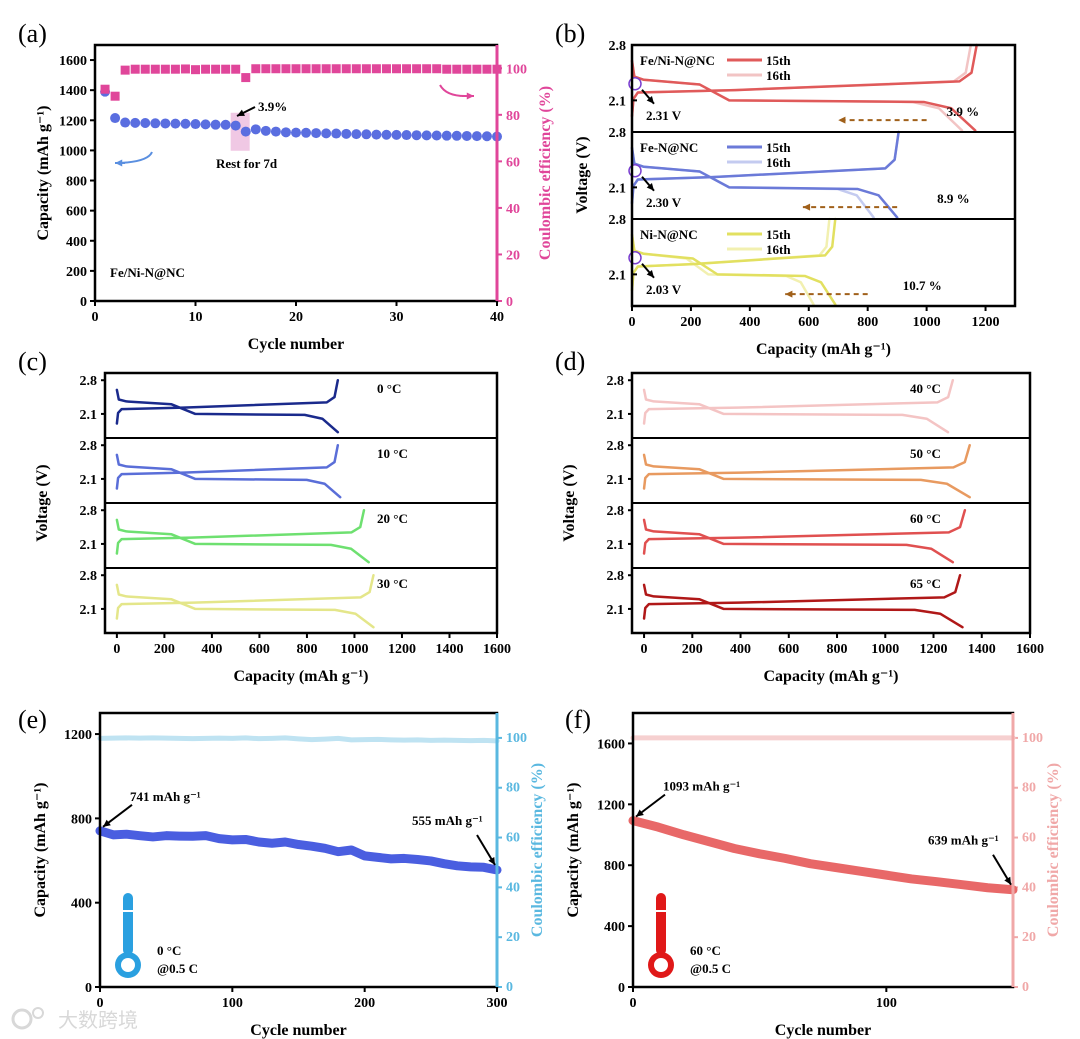 The height and width of the screenshot is (1039, 1080). I want to click on x-tick-label: 30, so click(397, 317).